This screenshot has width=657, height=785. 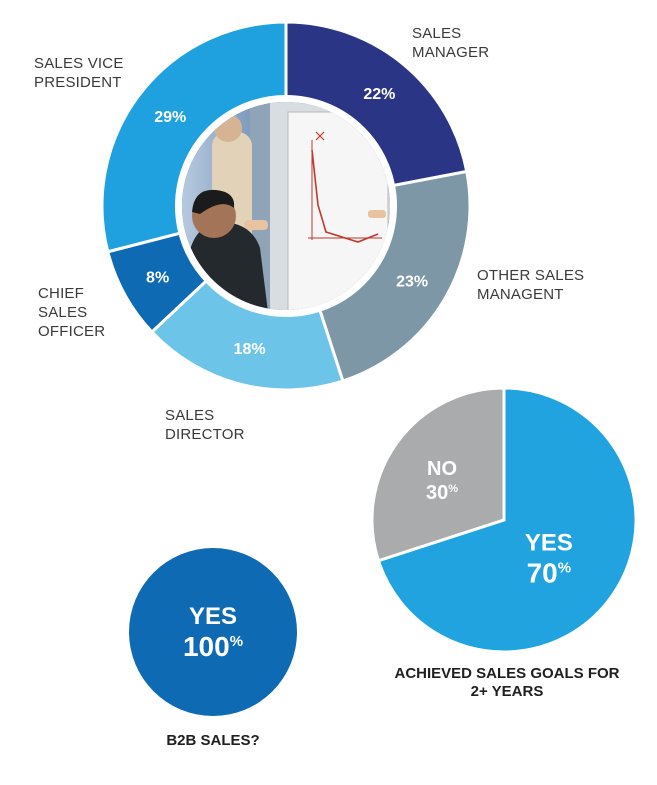 What do you see at coordinates (250, 349) in the screenshot?
I see `donut-value-label-sales-director: 18%` at bounding box center [250, 349].